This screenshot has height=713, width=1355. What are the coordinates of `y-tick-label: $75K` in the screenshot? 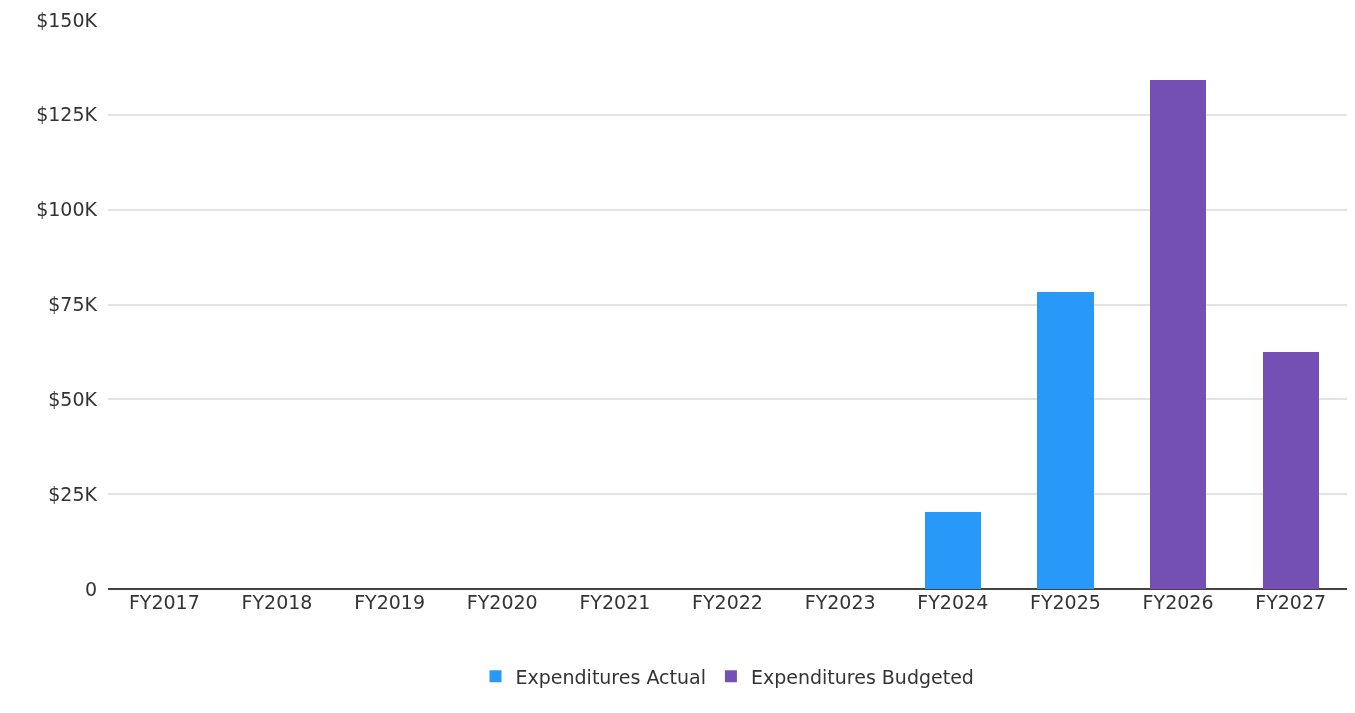 It's located at (73, 304).